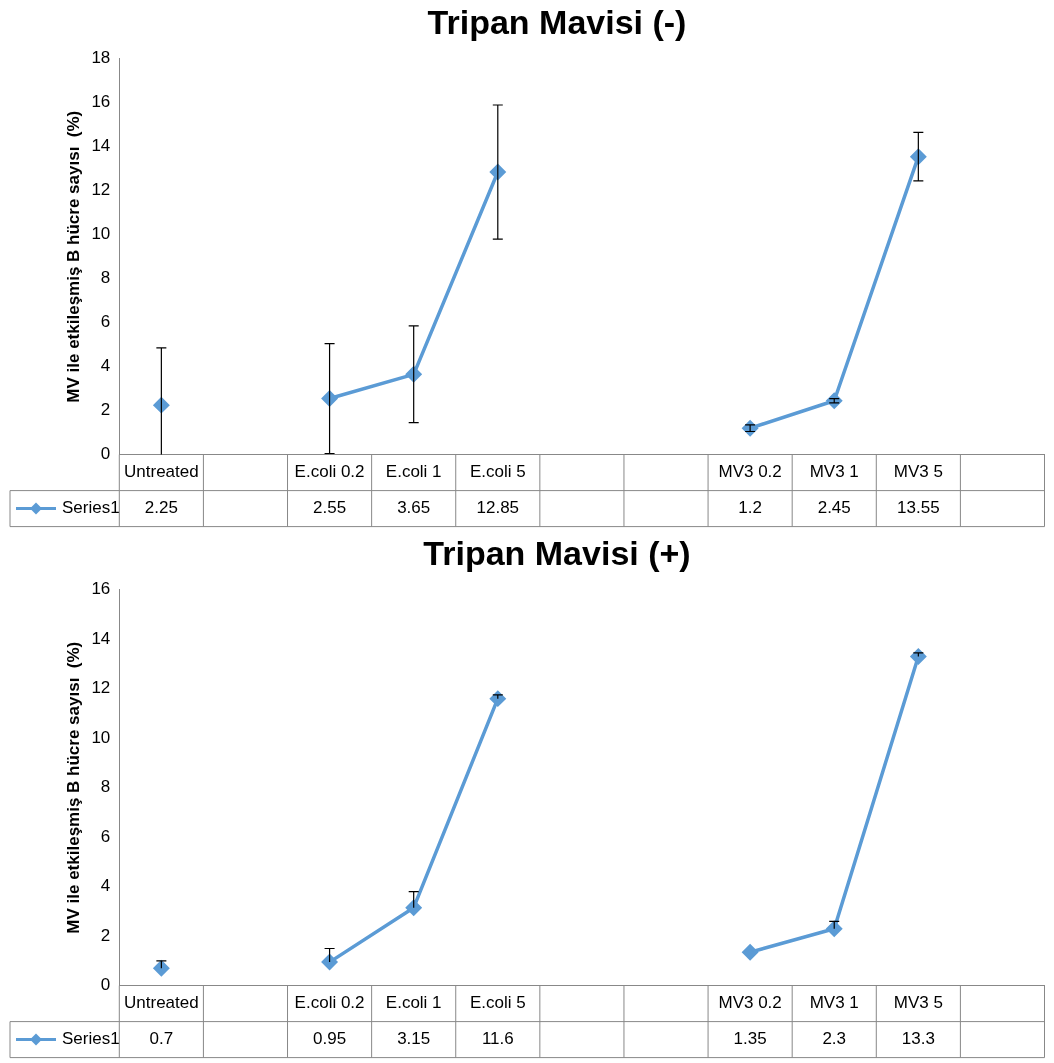  Describe the element at coordinates (497, 1039) in the screenshot. I see `data-label: 11.6` at that location.